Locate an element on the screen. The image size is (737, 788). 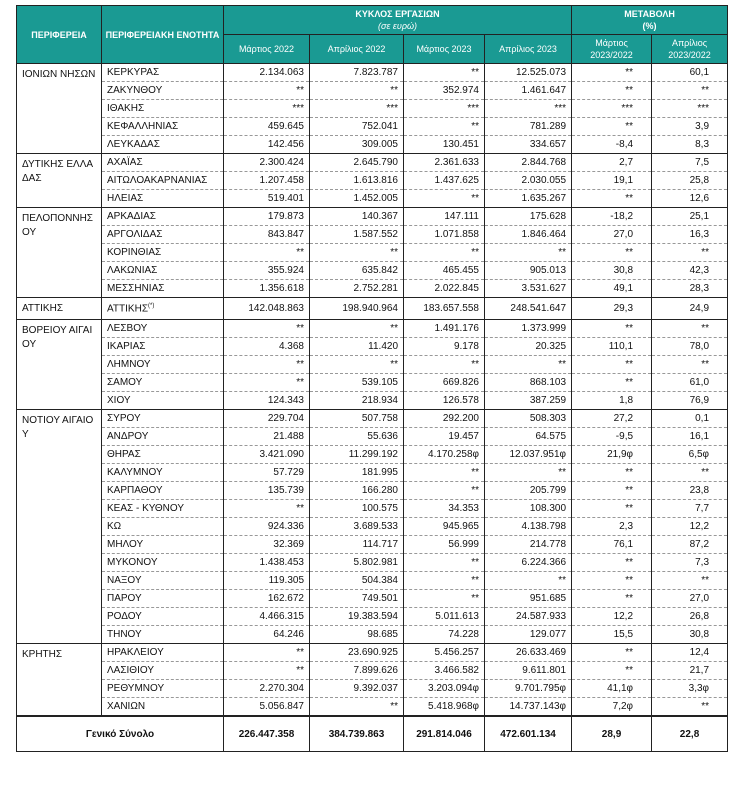
unit-cell: ΧΙΟΥ is located at coordinates (162, 400).